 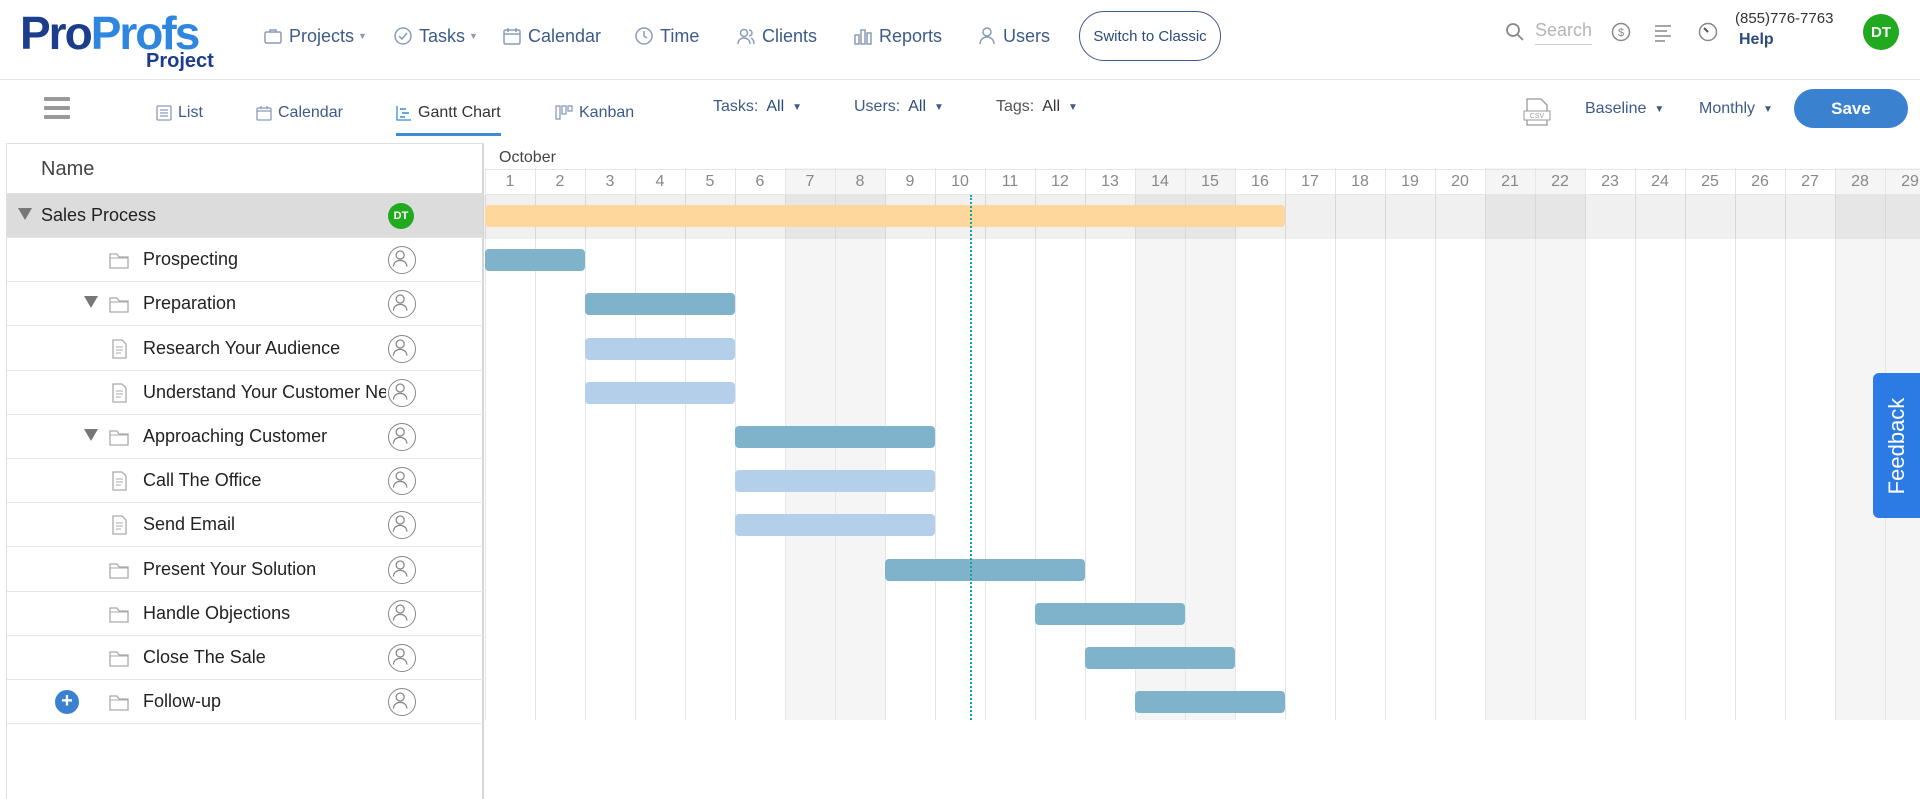 I want to click on baseline-dropdown: Baseline ▼, so click(x=1624, y=109).